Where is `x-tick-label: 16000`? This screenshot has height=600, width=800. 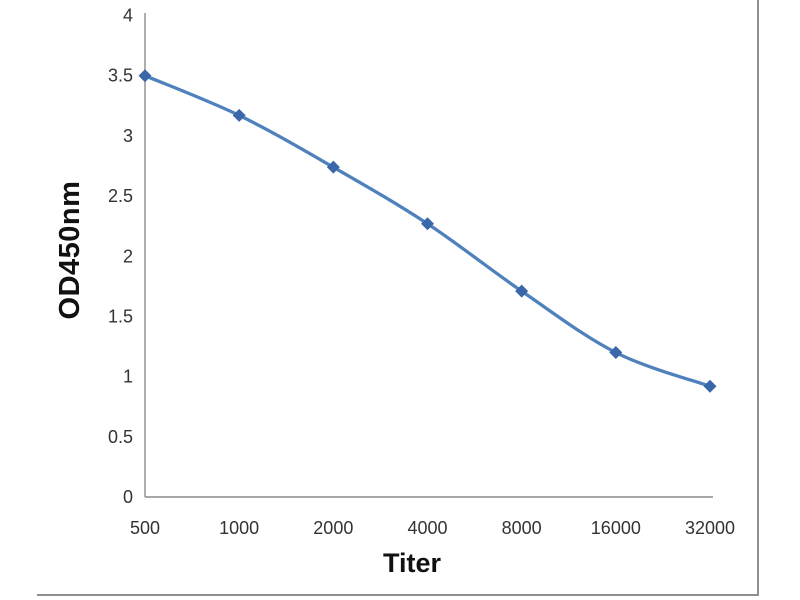
x-tick-label: 16000 is located at coordinates (616, 528).